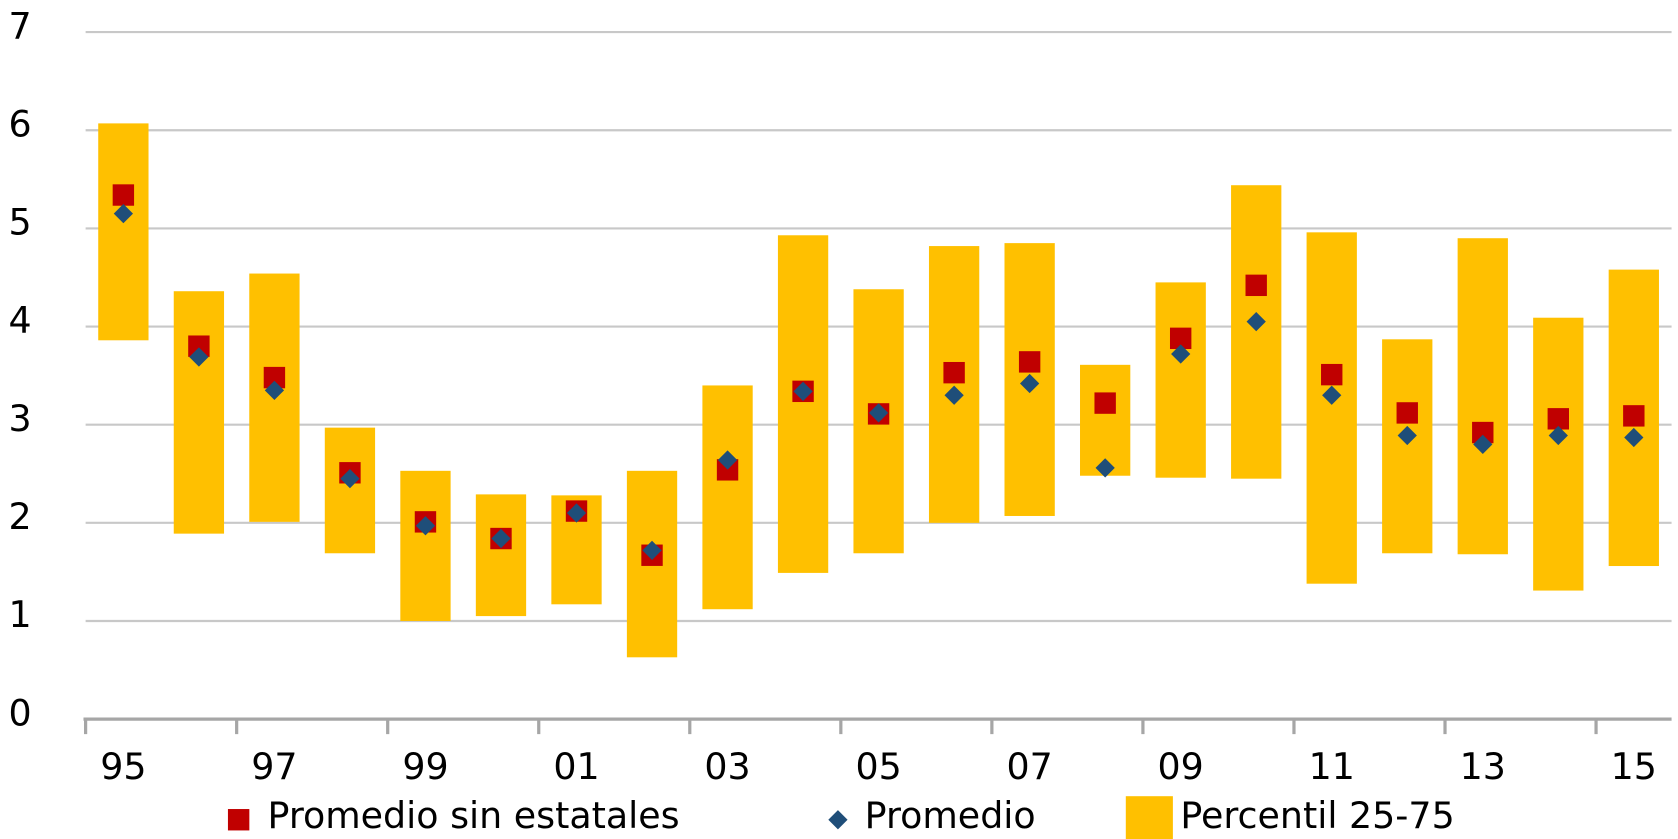  I want to click on y-tick-label: 0, so click(20, 712).